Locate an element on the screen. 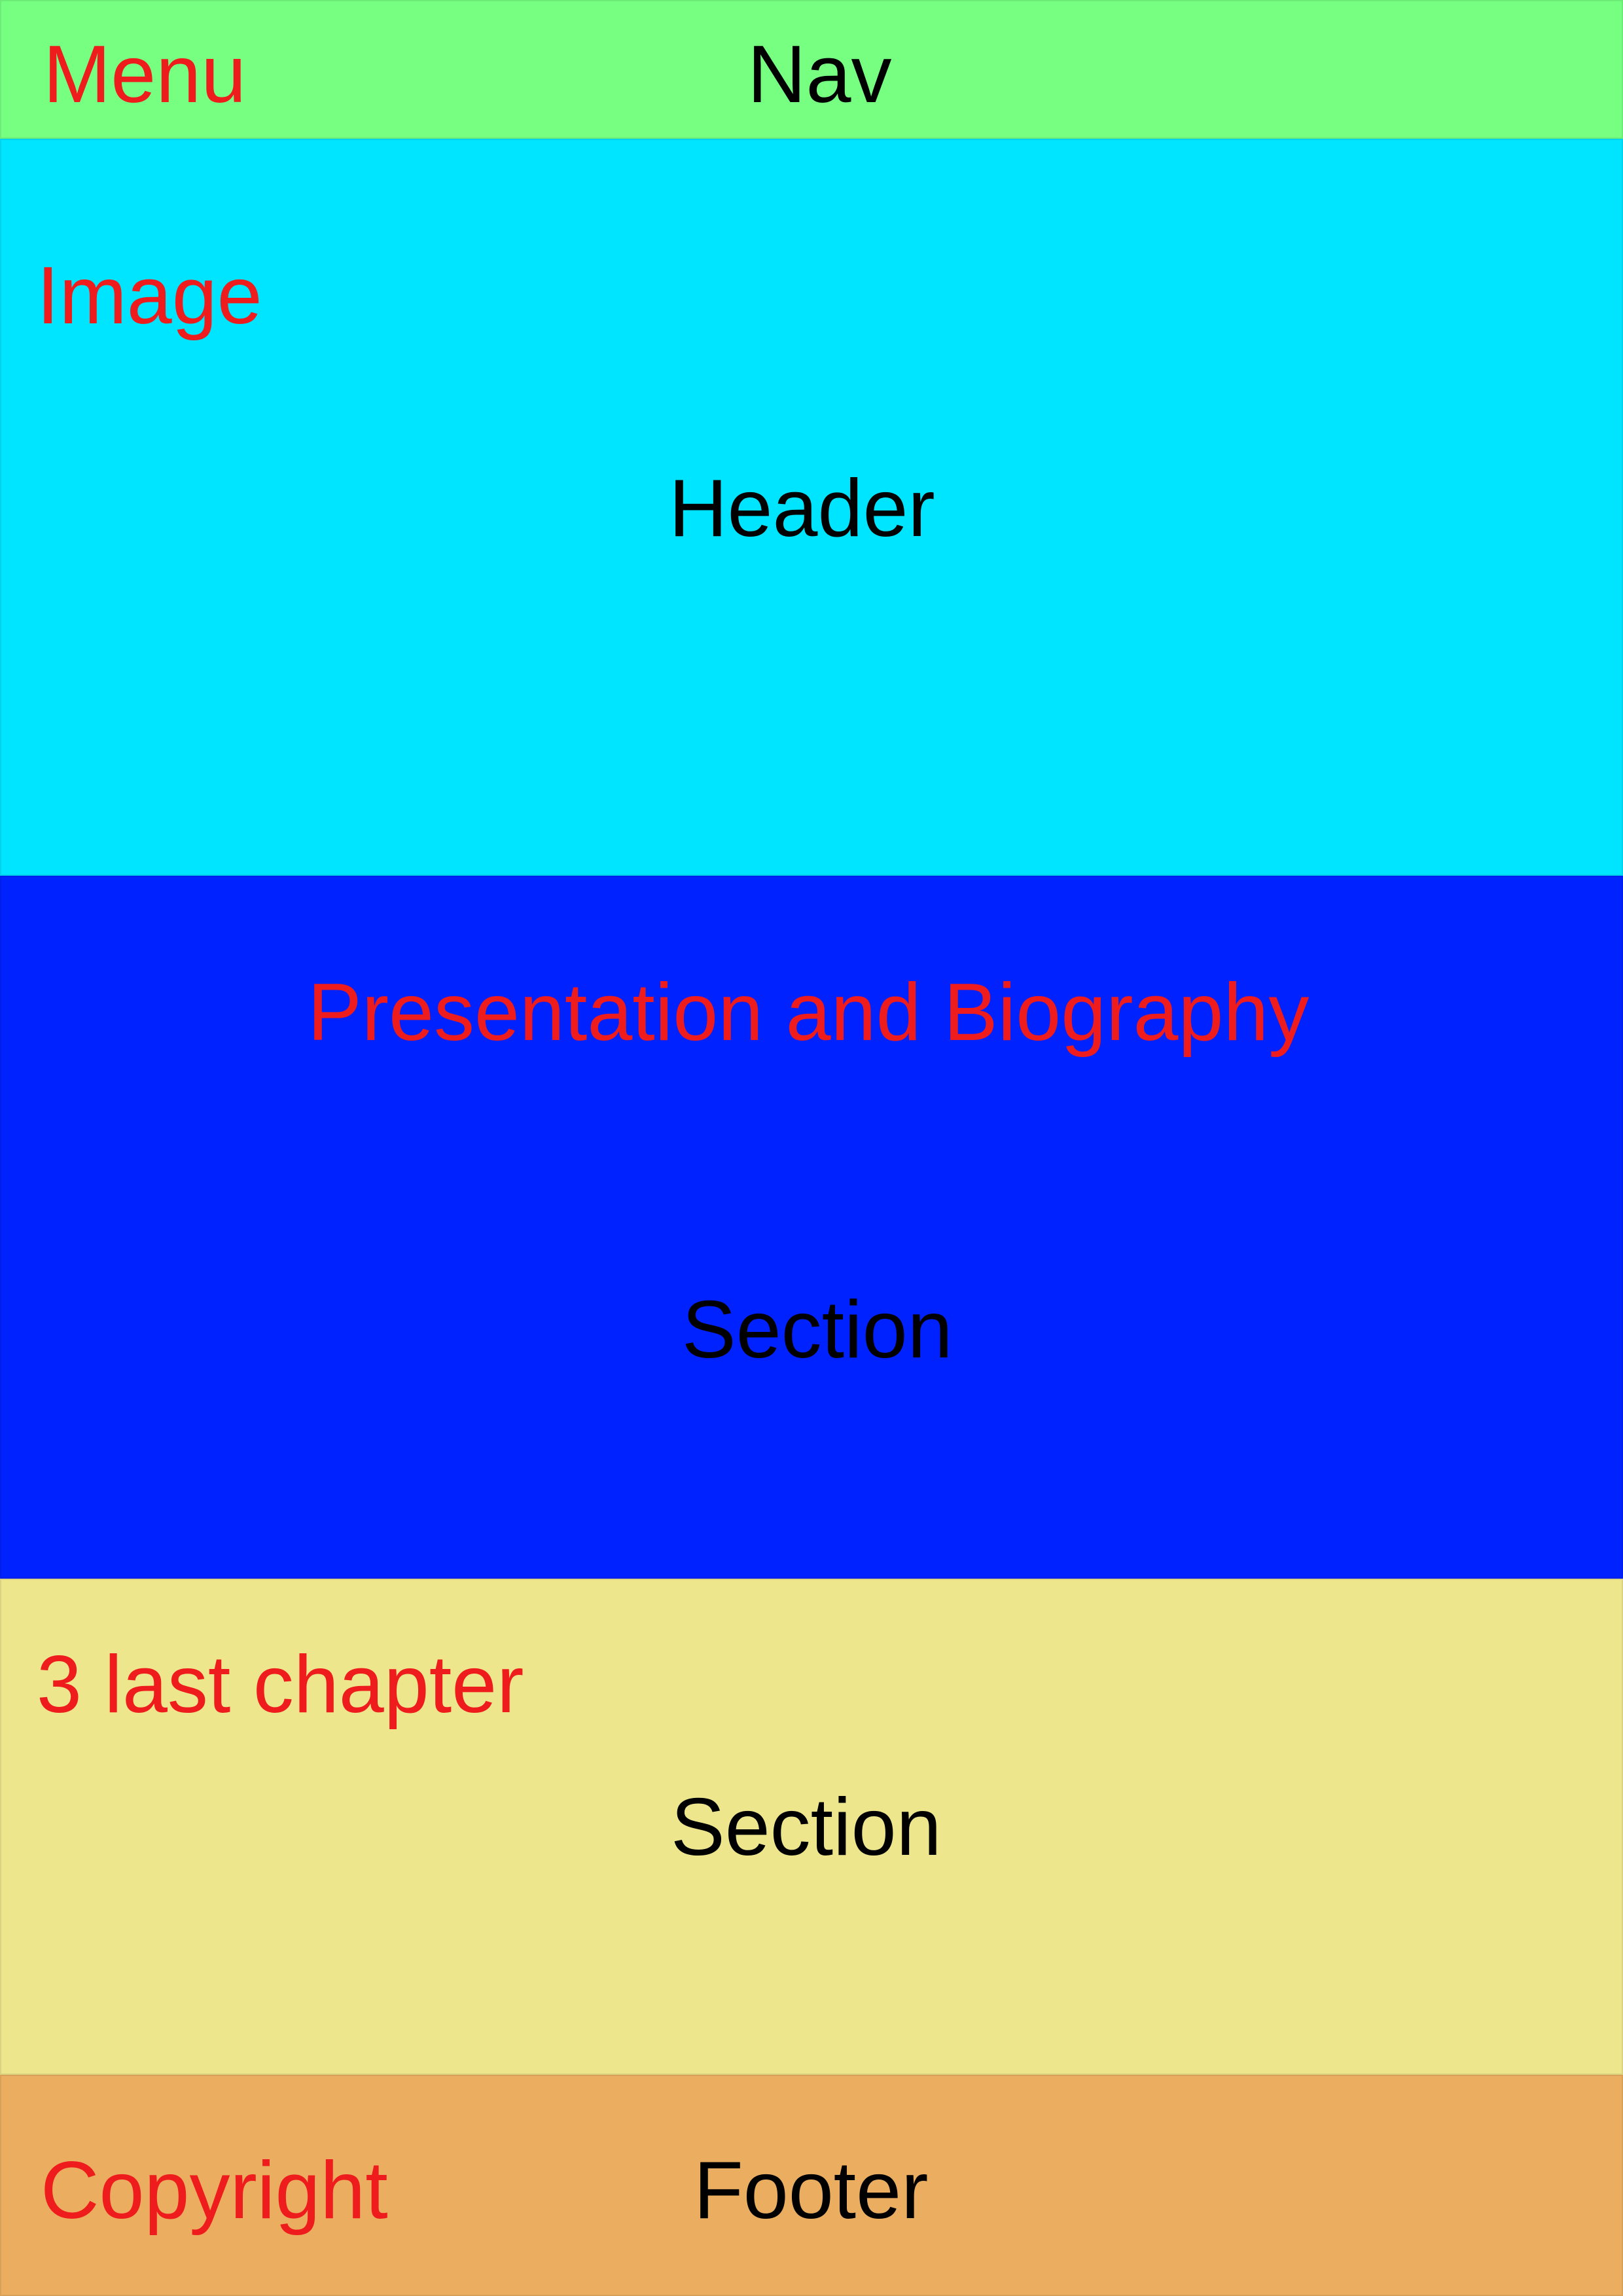  header-title: Header is located at coordinates (802, 508).